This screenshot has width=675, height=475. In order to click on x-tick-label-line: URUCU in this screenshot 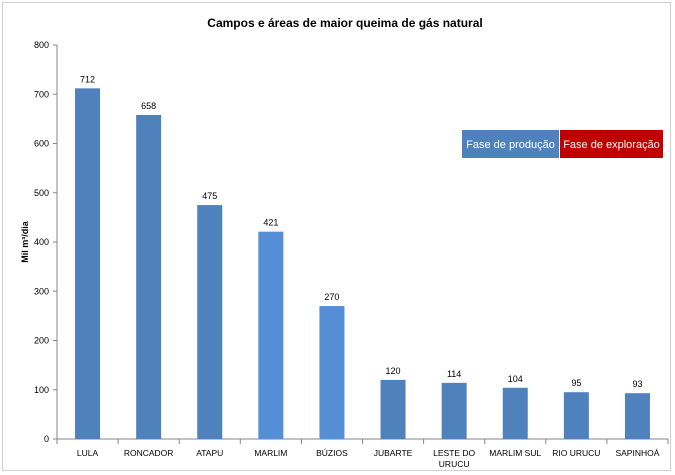, I will do `click(454, 464)`.